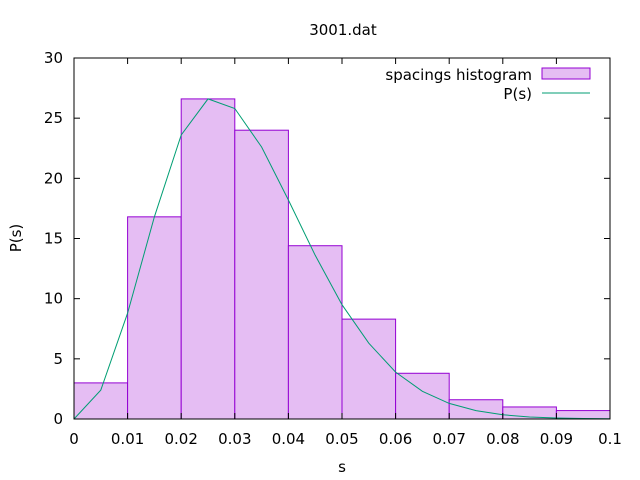 Image resolution: width=640 pixels, height=480 pixels. Describe the element at coordinates (180, 439) in the screenshot. I see `x-tick-label: 0.02` at that location.